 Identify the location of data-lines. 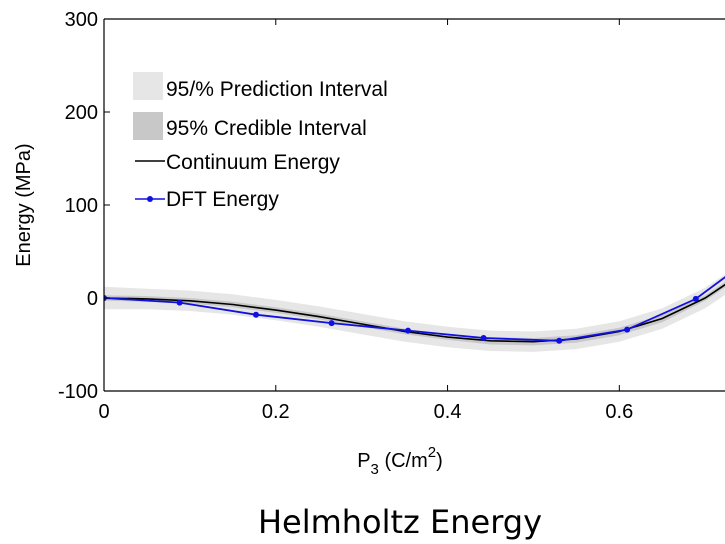
(414, 310).